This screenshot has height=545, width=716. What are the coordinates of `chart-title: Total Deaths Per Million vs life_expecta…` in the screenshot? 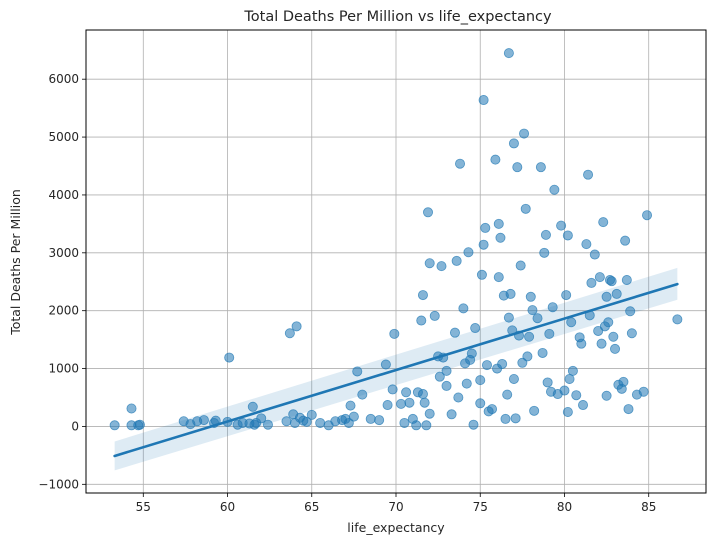 It's located at (397, 17).